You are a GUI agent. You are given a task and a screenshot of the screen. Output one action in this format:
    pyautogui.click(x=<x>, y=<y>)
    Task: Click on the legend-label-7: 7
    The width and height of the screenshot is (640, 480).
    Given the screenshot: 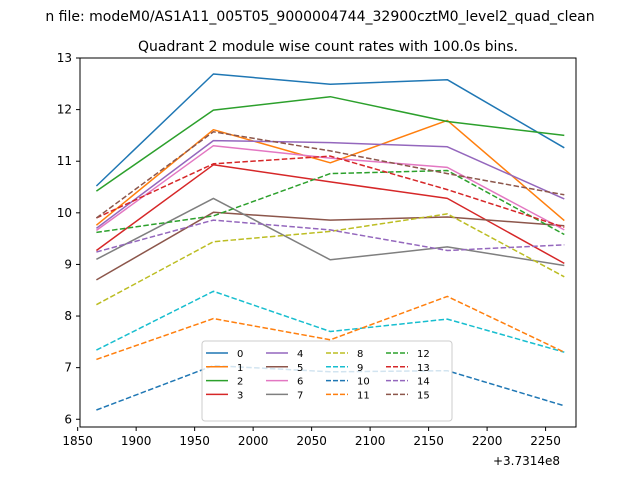 What is the action you would take?
    pyautogui.click(x=300, y=395)
    